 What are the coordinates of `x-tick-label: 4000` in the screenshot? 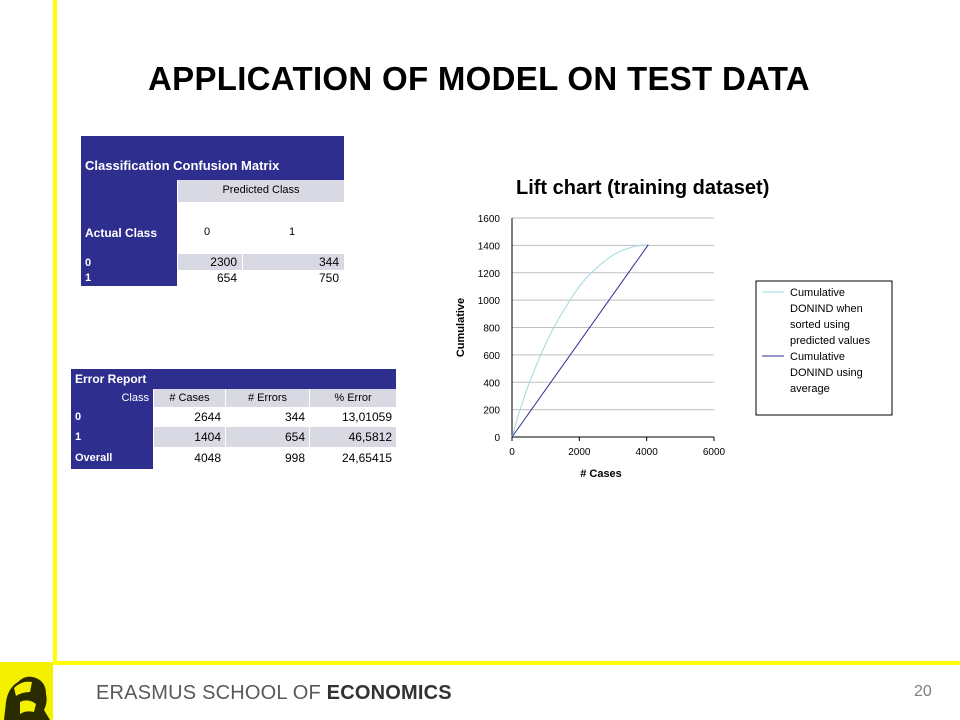 It's located at (647, 452).